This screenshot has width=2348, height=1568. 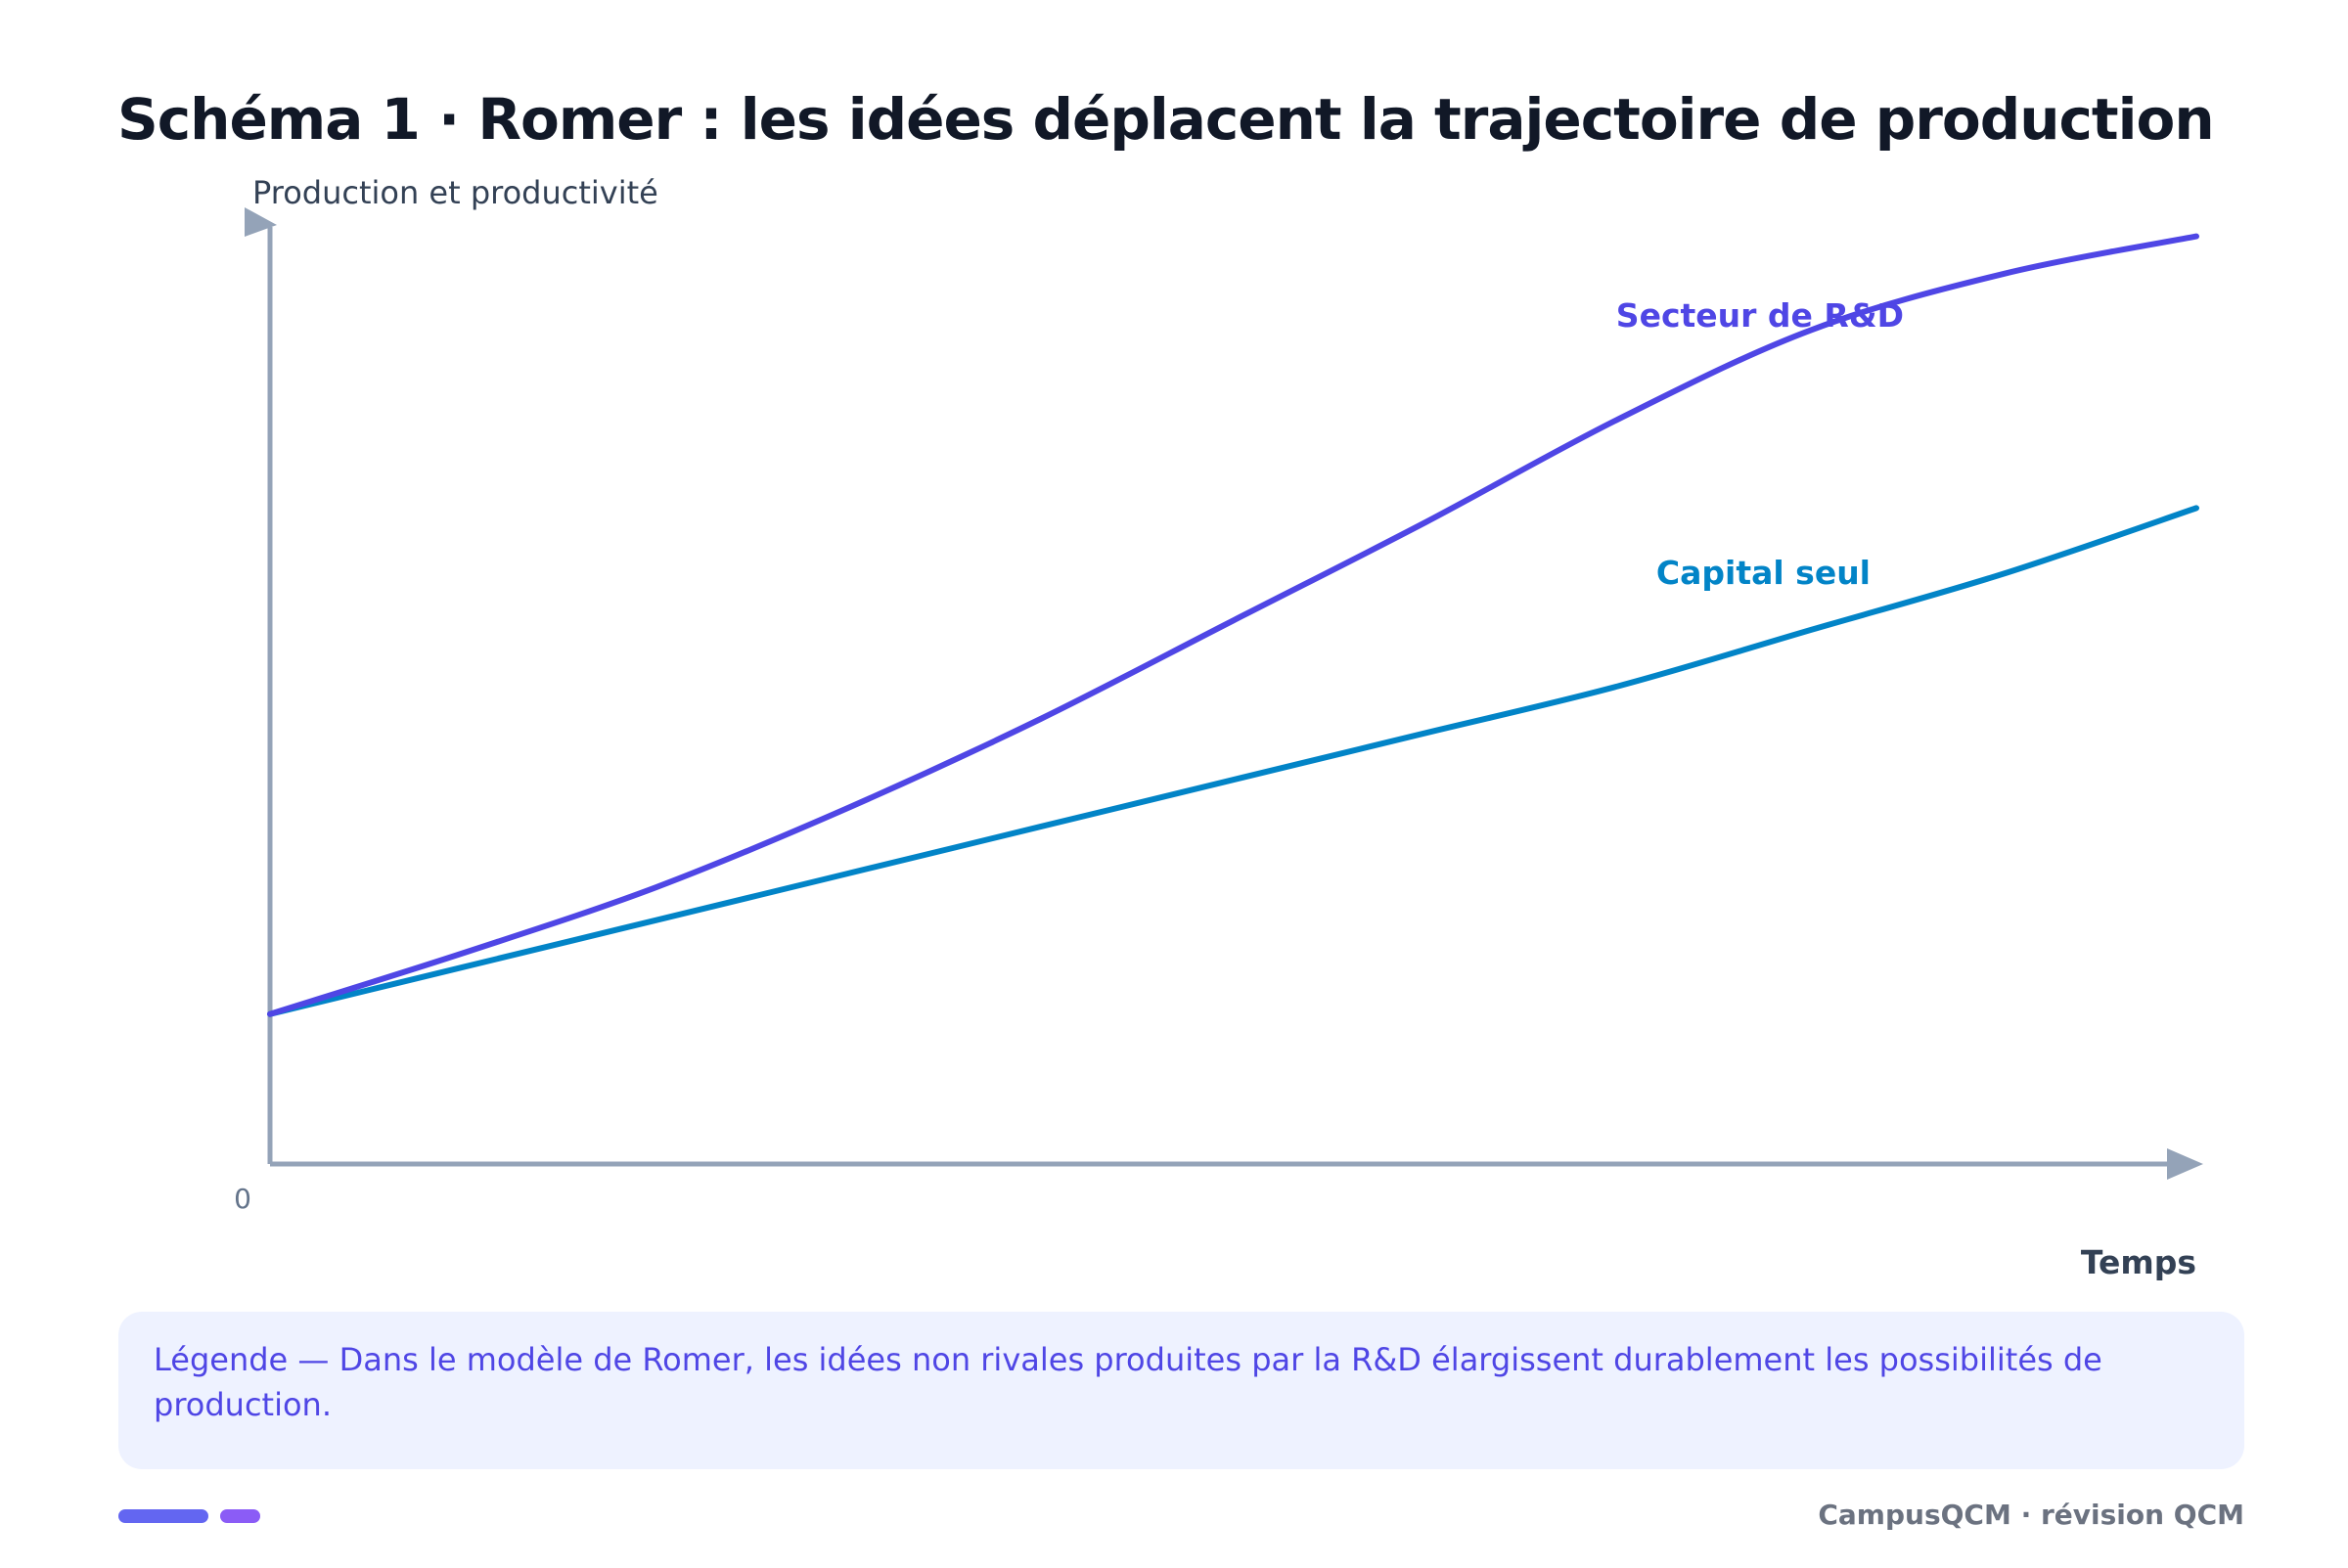 I want to click on x-axis-label: Temps, so click(x=2138, y=1262).